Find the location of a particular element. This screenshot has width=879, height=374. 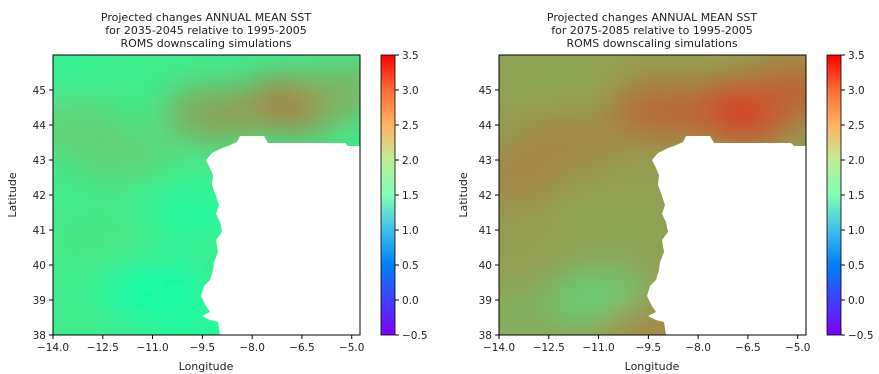

chart-title-line-2: for 2035-2045 relative to 1995-2005 is located at coordinates (206, 30).